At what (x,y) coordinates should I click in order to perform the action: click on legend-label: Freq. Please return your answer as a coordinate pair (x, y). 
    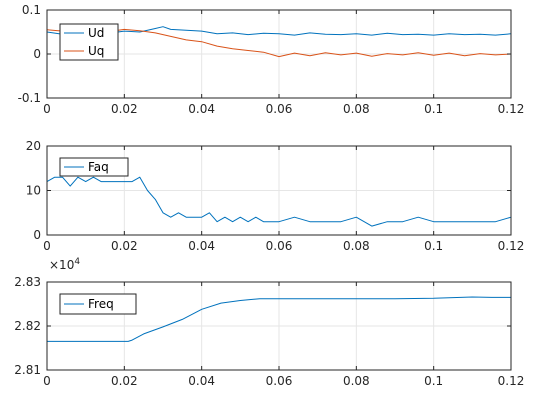
    Looking at the image, I should click on (101, 304).